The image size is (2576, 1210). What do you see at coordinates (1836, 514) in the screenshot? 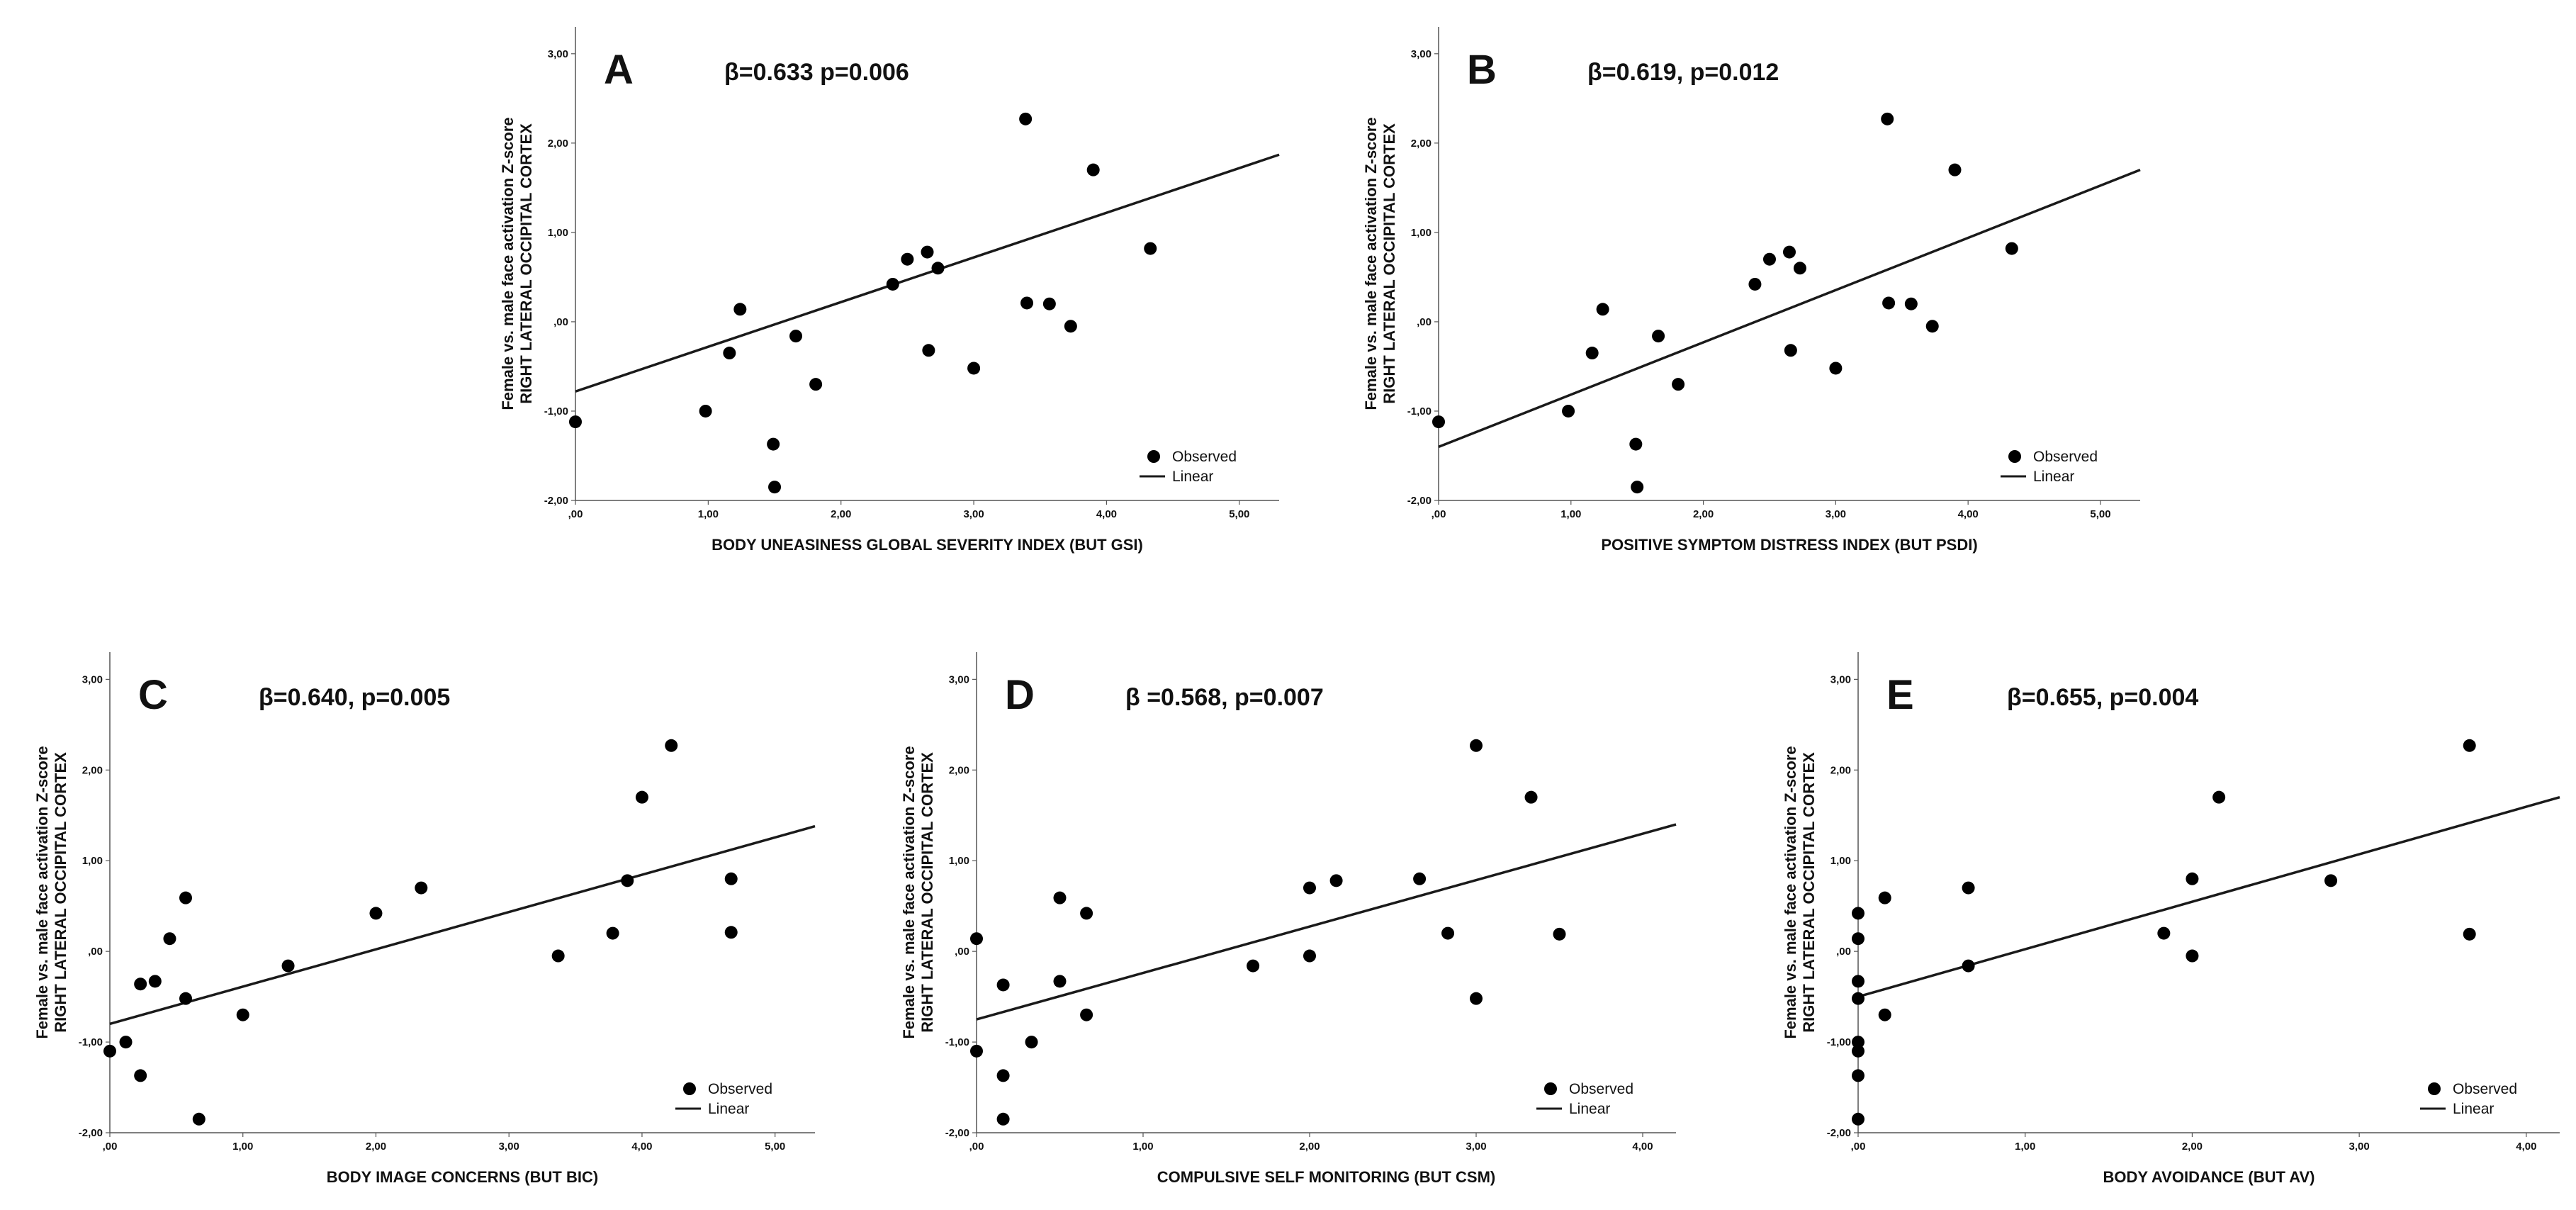
I see `x-tick-label: 3,00` at bounding box center [1836, 514].